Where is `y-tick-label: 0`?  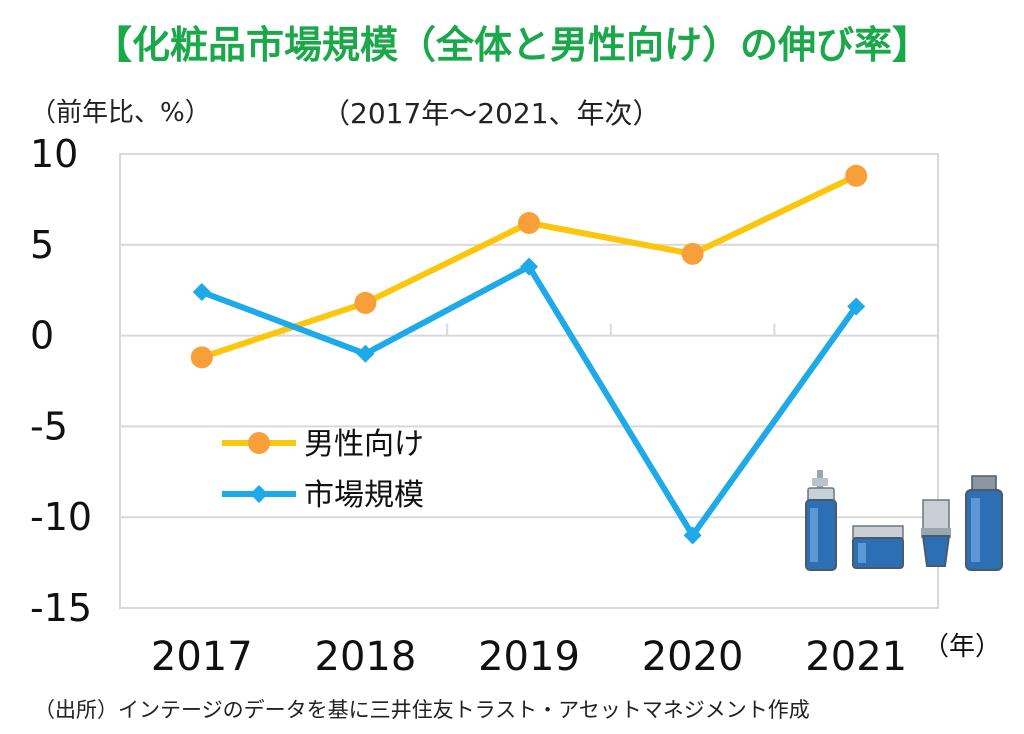 y-tick-label: 0 is located at coordinates (42, 336).